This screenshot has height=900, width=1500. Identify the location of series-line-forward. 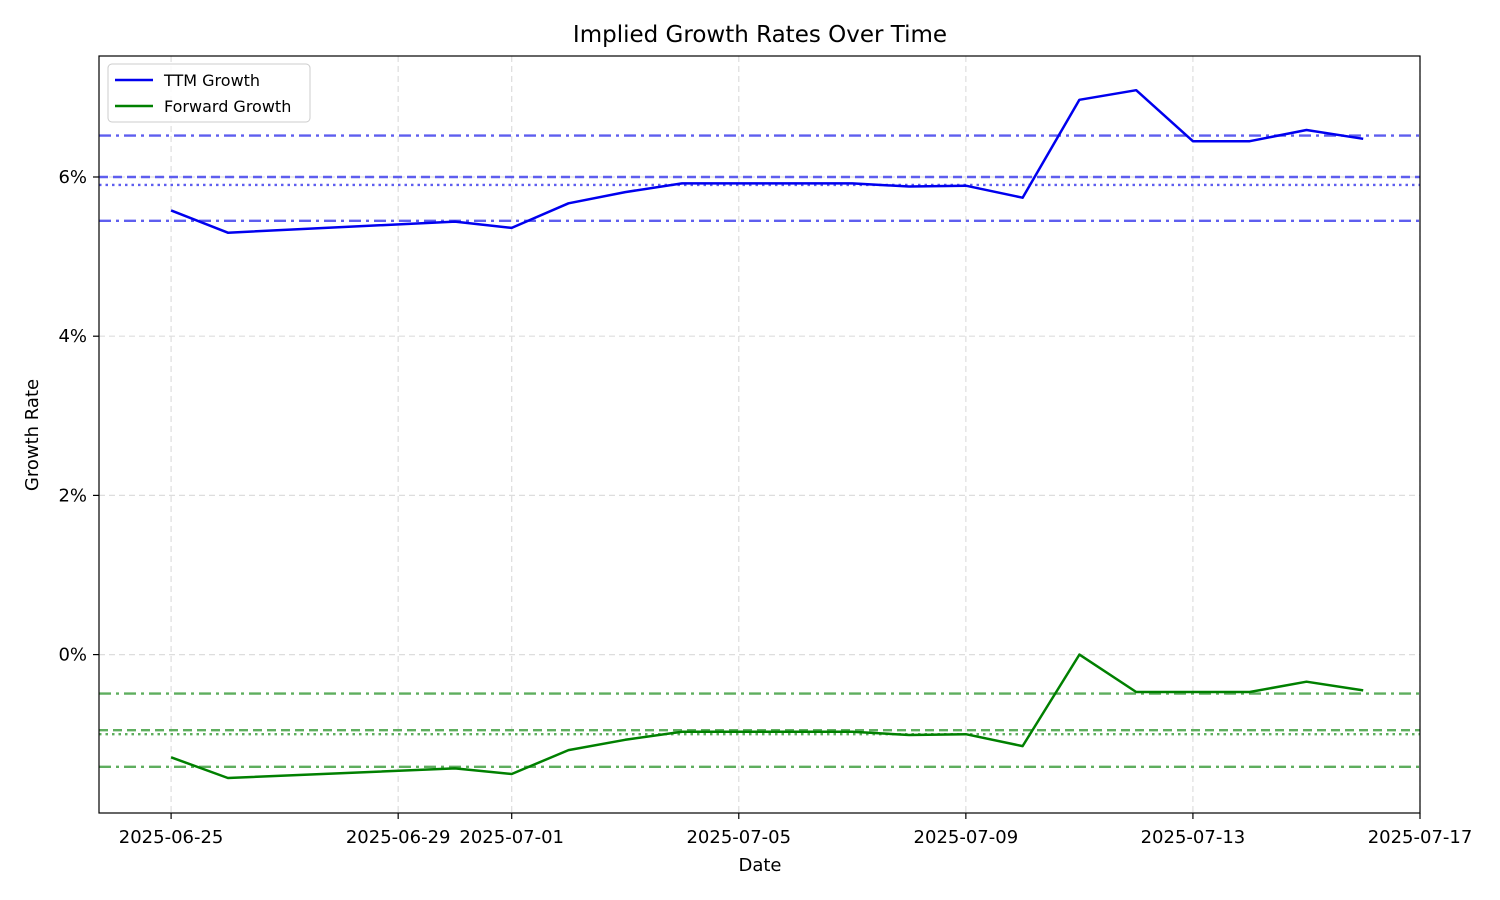
(767, 716).